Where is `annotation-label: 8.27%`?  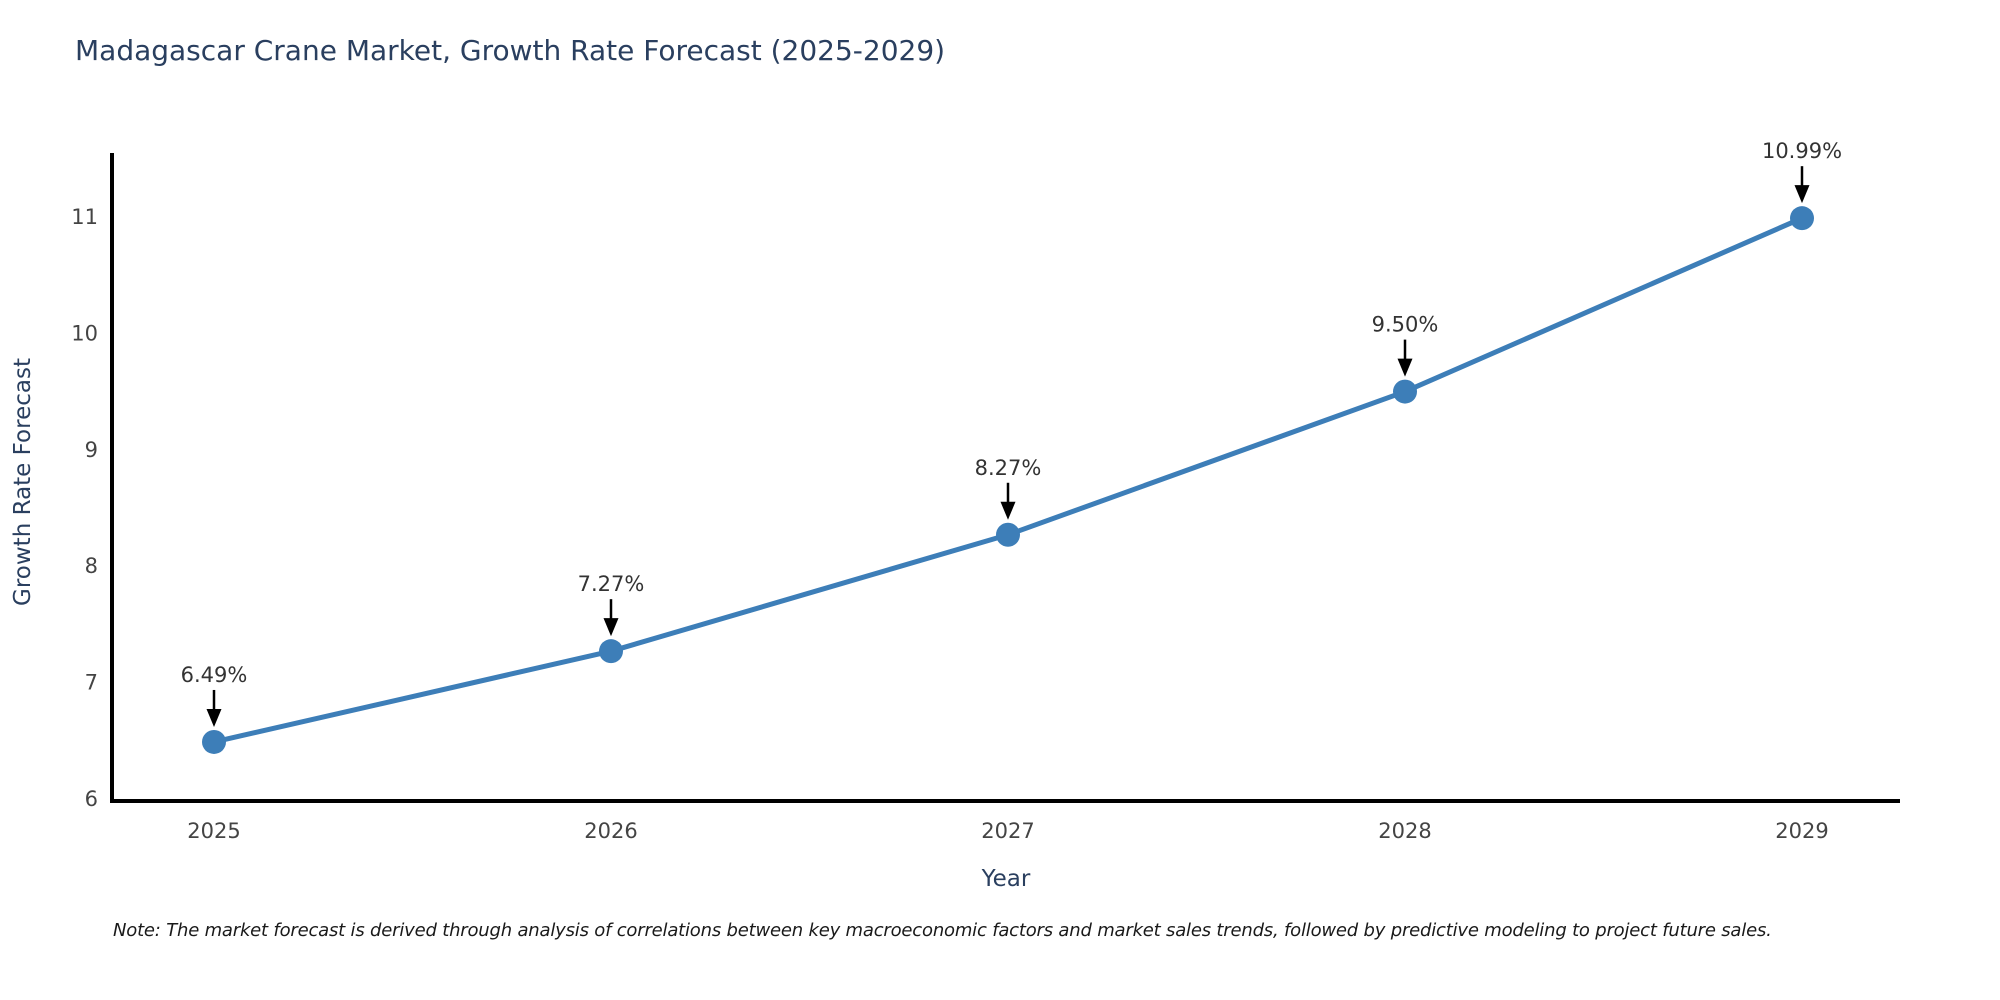 annotation-label: 8.27% is located at coordinates (1008, 468).